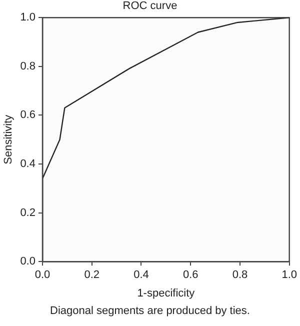  Describe the element at coordinates (92, 275) in the screenshot. I see `x-tick-label: 0.2` at that location.